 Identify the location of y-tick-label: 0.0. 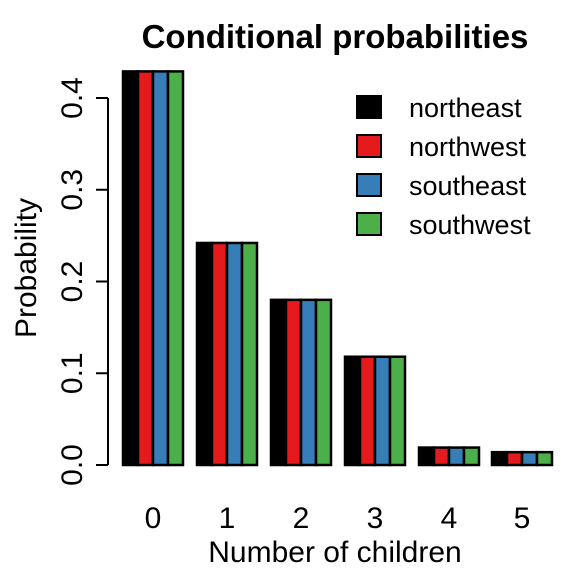
(72, 465).